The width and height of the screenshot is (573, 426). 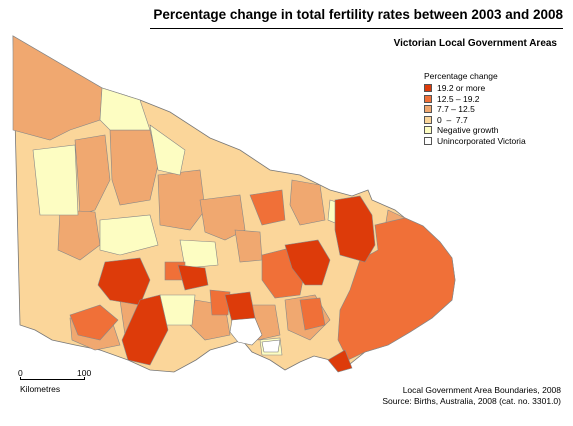 What do you see at coordinates (271, 346) in the screenshot?
I see `western-port` at bounding box center [271, 346].